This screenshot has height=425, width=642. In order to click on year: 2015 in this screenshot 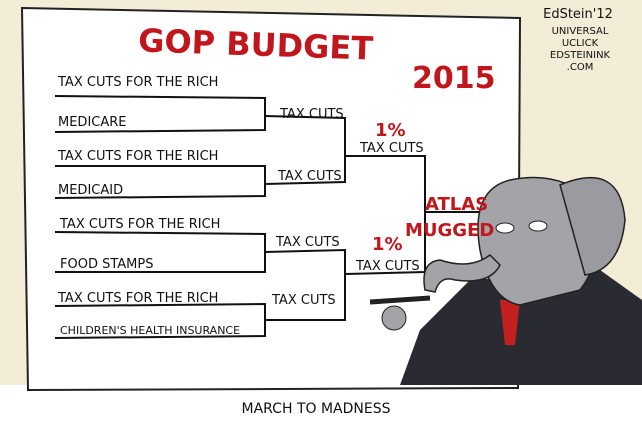, I will do `click(454, 78)`.